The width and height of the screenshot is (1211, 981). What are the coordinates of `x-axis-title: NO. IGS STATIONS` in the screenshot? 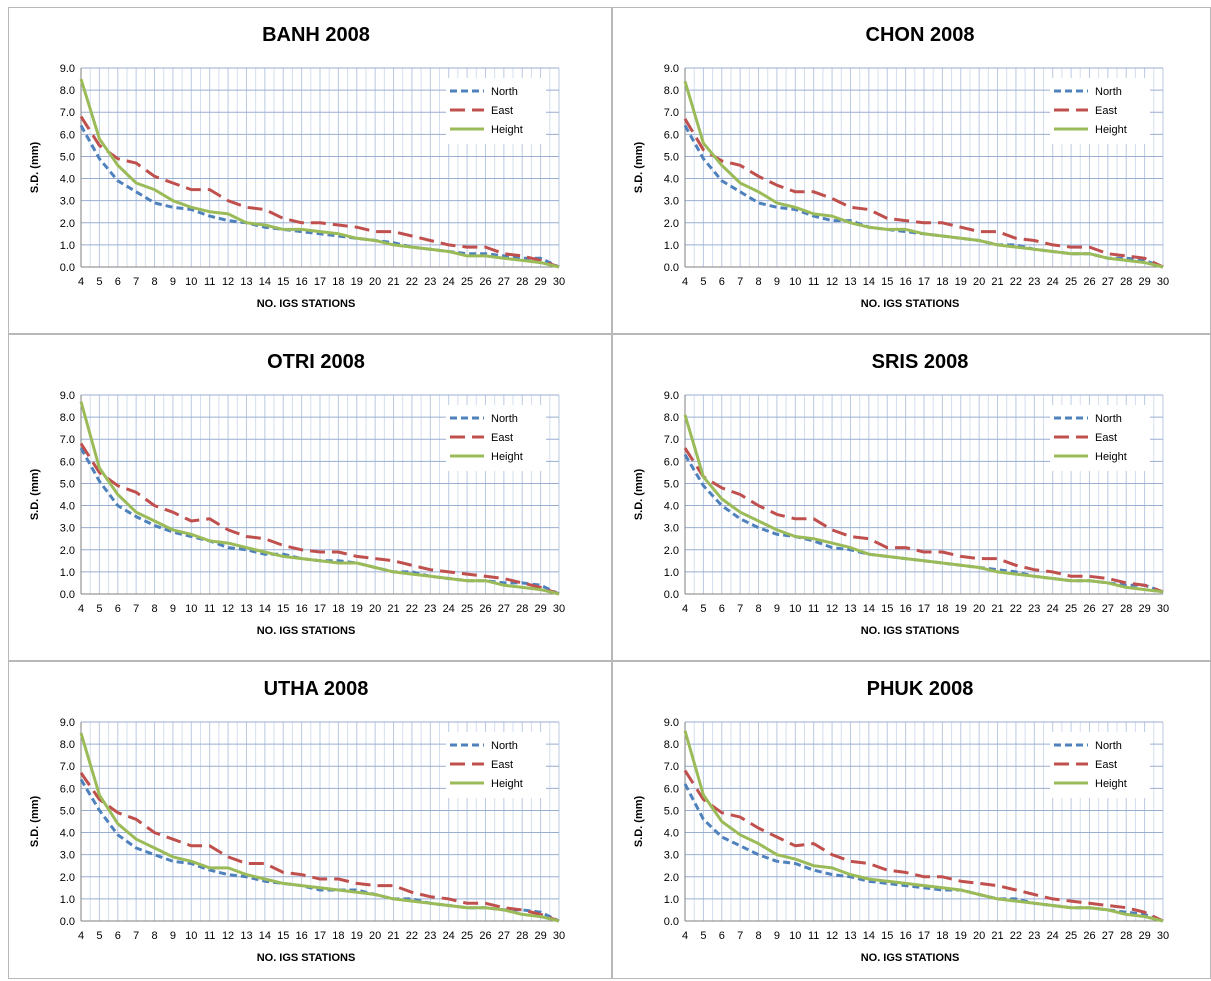 It's located at (910, 304).